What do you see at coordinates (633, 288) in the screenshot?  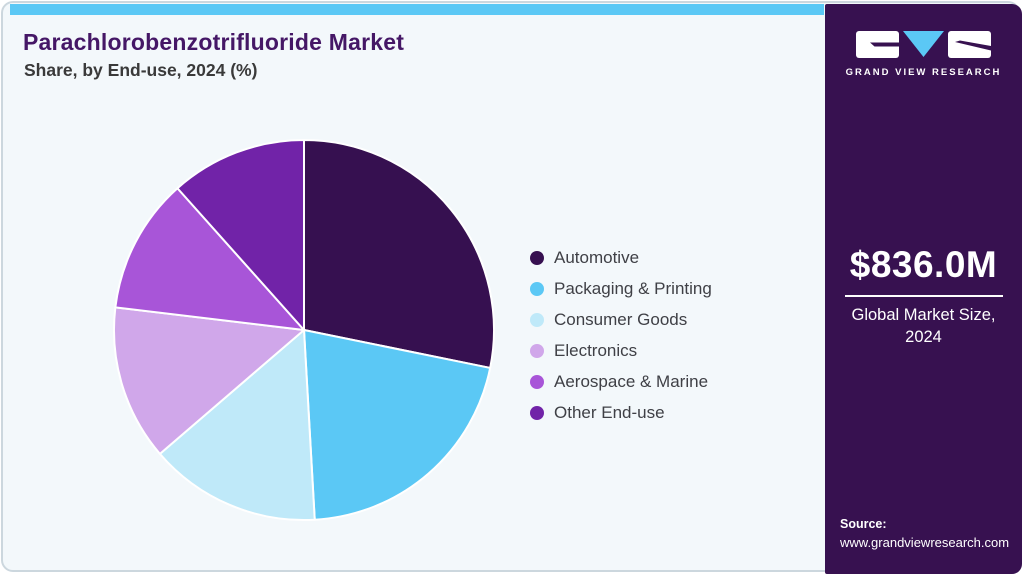 I see `legend-label-packaging-printing: Packaging & Printing` at bounding box center [633, 288].